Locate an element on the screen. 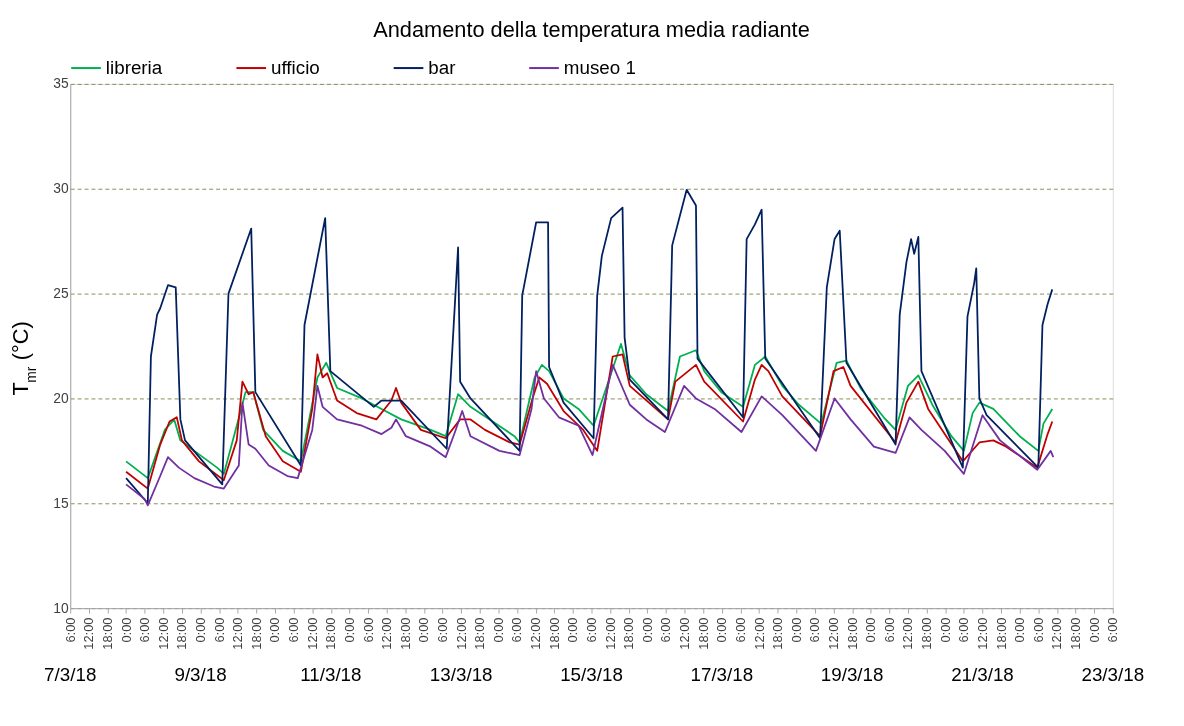 The image size is (1184, 726). text: 17/3/18 is located at coordinates (722, 675).